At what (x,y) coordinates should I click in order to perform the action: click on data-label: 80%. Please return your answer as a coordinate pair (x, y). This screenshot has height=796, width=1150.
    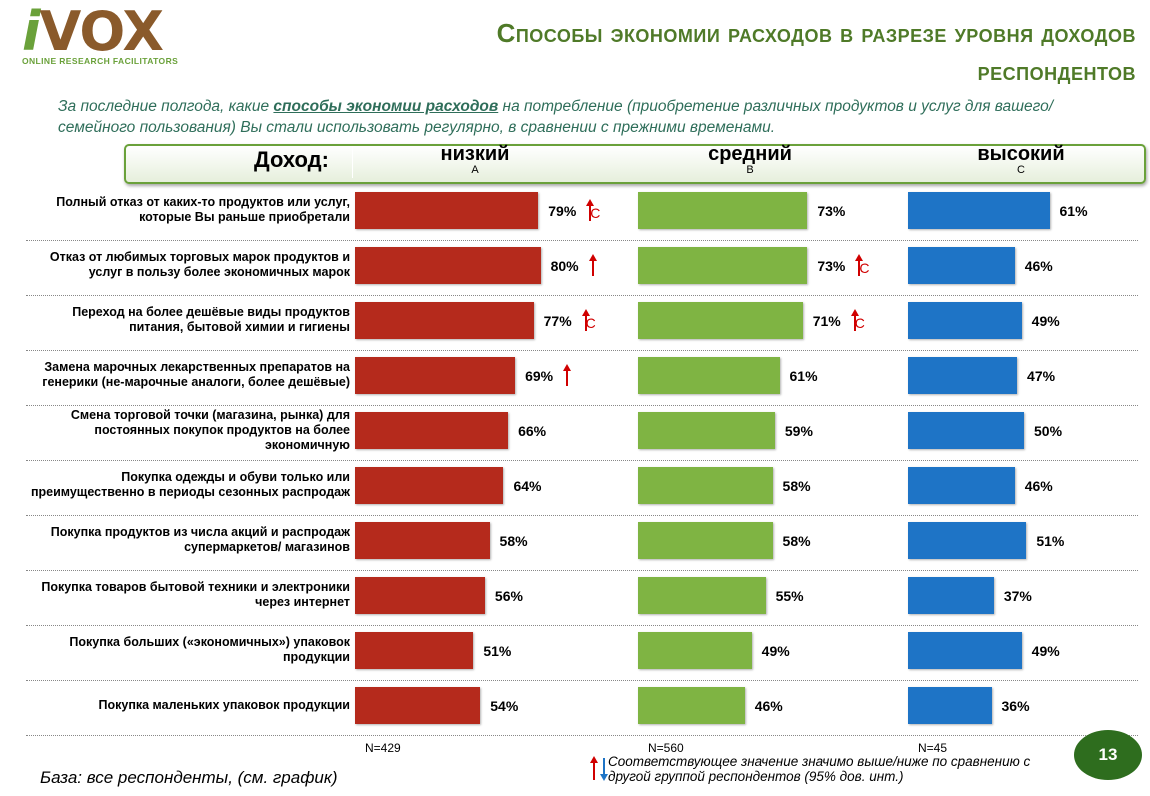
    Looking at the image, I should click on (564, 266).